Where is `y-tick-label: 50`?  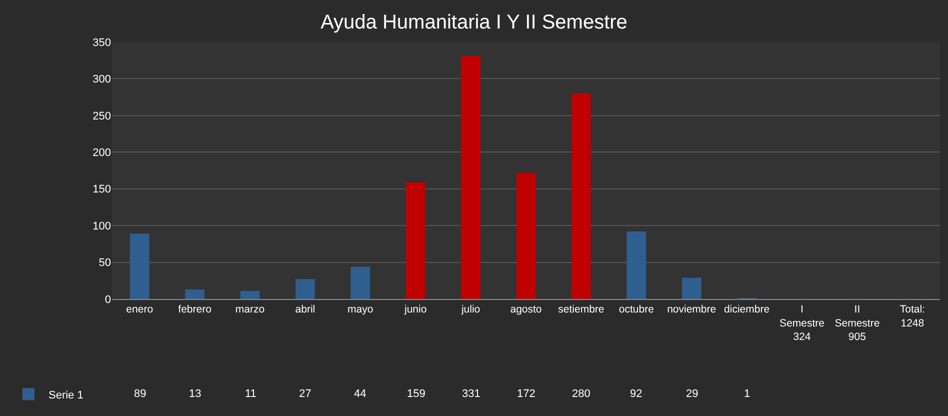
y-tick-label: 50 is located at coordinates (104, 263).